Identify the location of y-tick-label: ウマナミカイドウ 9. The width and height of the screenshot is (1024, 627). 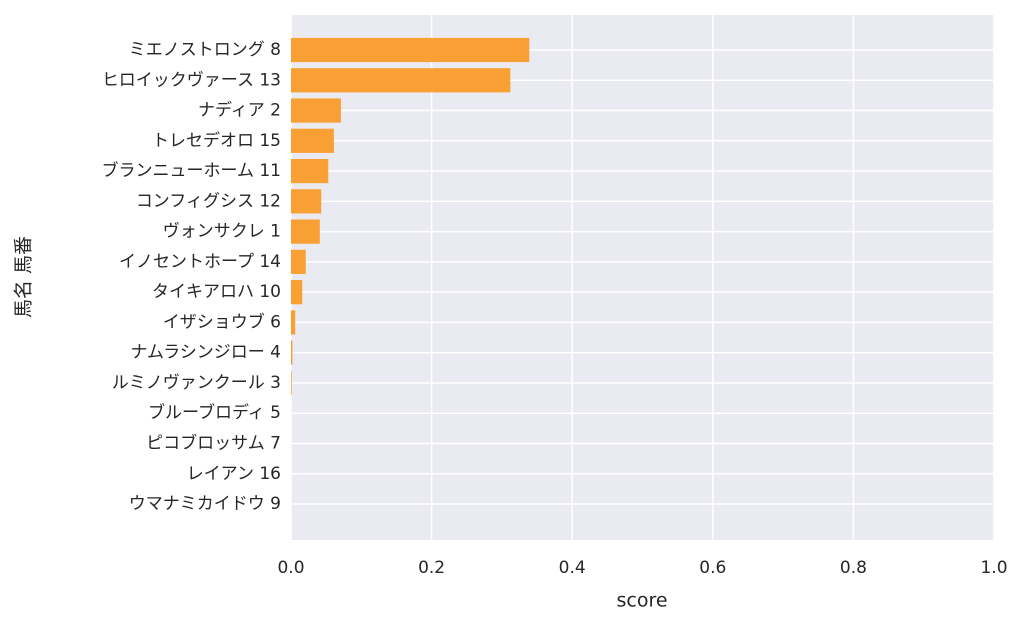
(205, 504).